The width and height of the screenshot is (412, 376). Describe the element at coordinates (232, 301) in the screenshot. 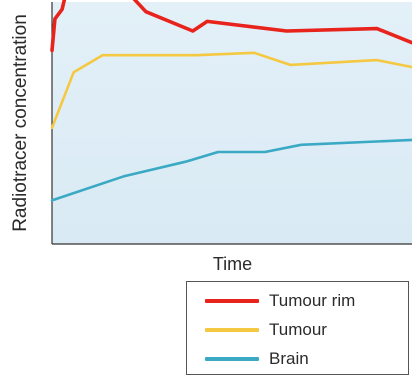

I see `legend-swatch-tumour-rim` at that location.